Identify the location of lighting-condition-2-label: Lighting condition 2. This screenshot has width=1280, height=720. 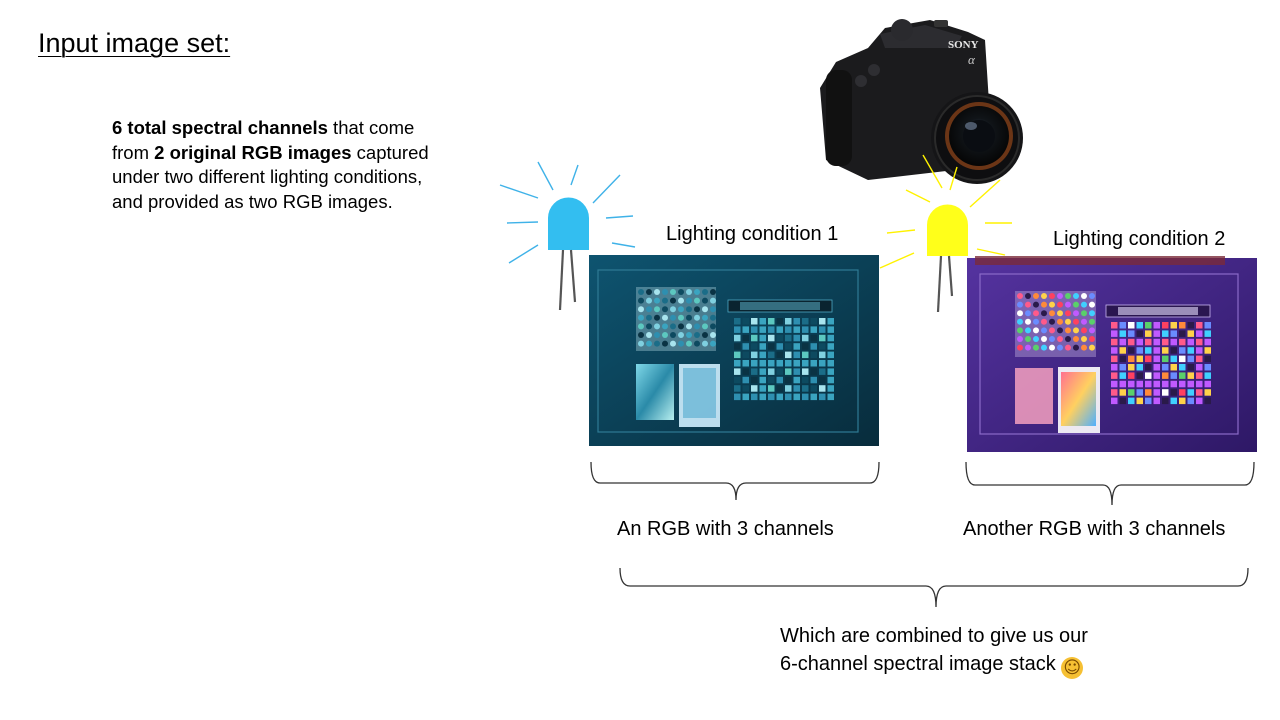
(1139, 239).